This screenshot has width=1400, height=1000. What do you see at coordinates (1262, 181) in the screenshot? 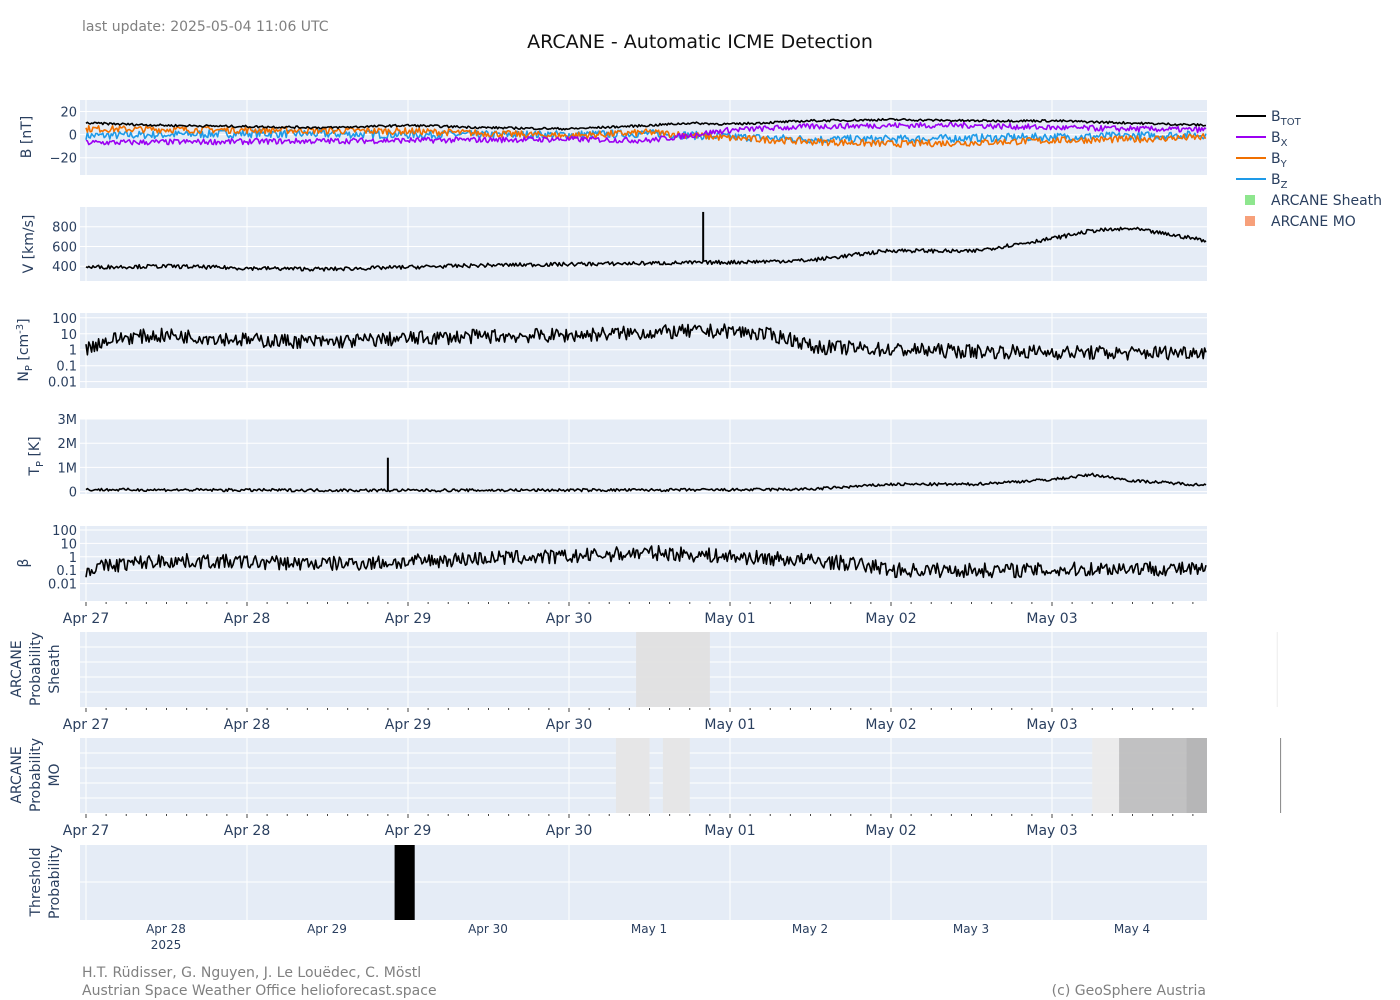
I see `legend-item-bz: BZ` at bounding box center [1262, 181].